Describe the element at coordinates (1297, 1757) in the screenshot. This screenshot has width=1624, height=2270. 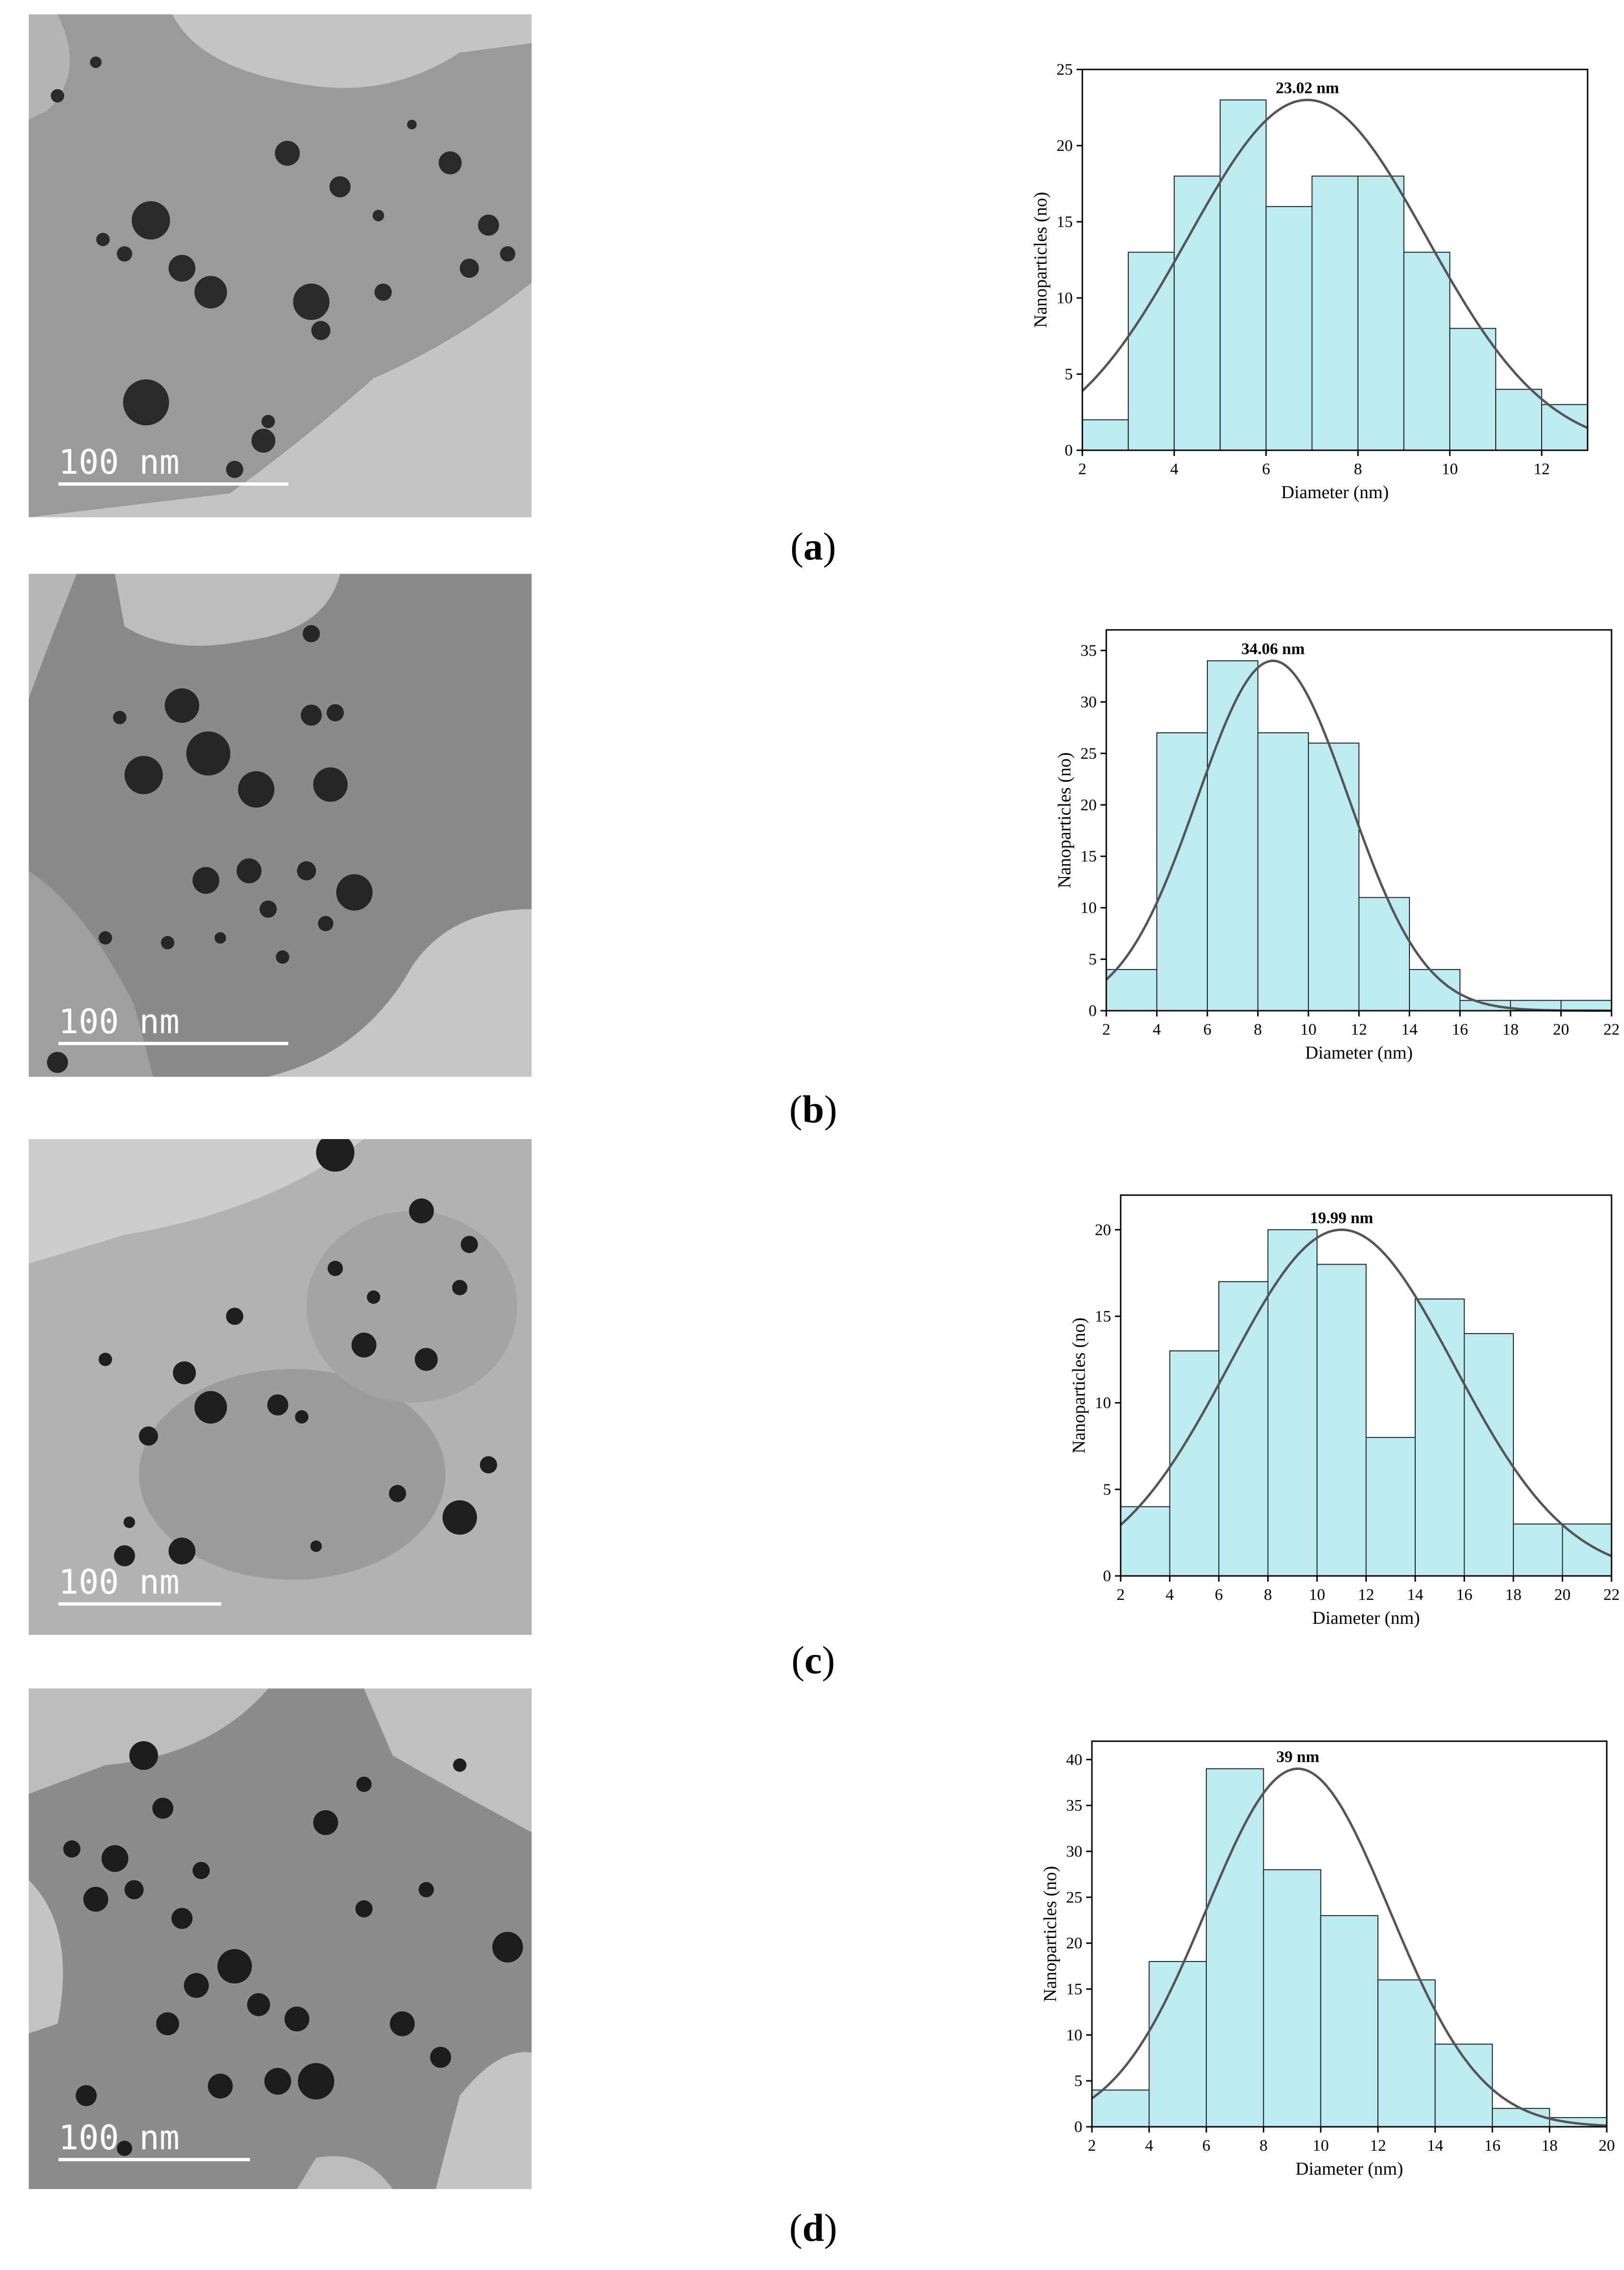
I see `fit-annotation: 39 nm` at that location.